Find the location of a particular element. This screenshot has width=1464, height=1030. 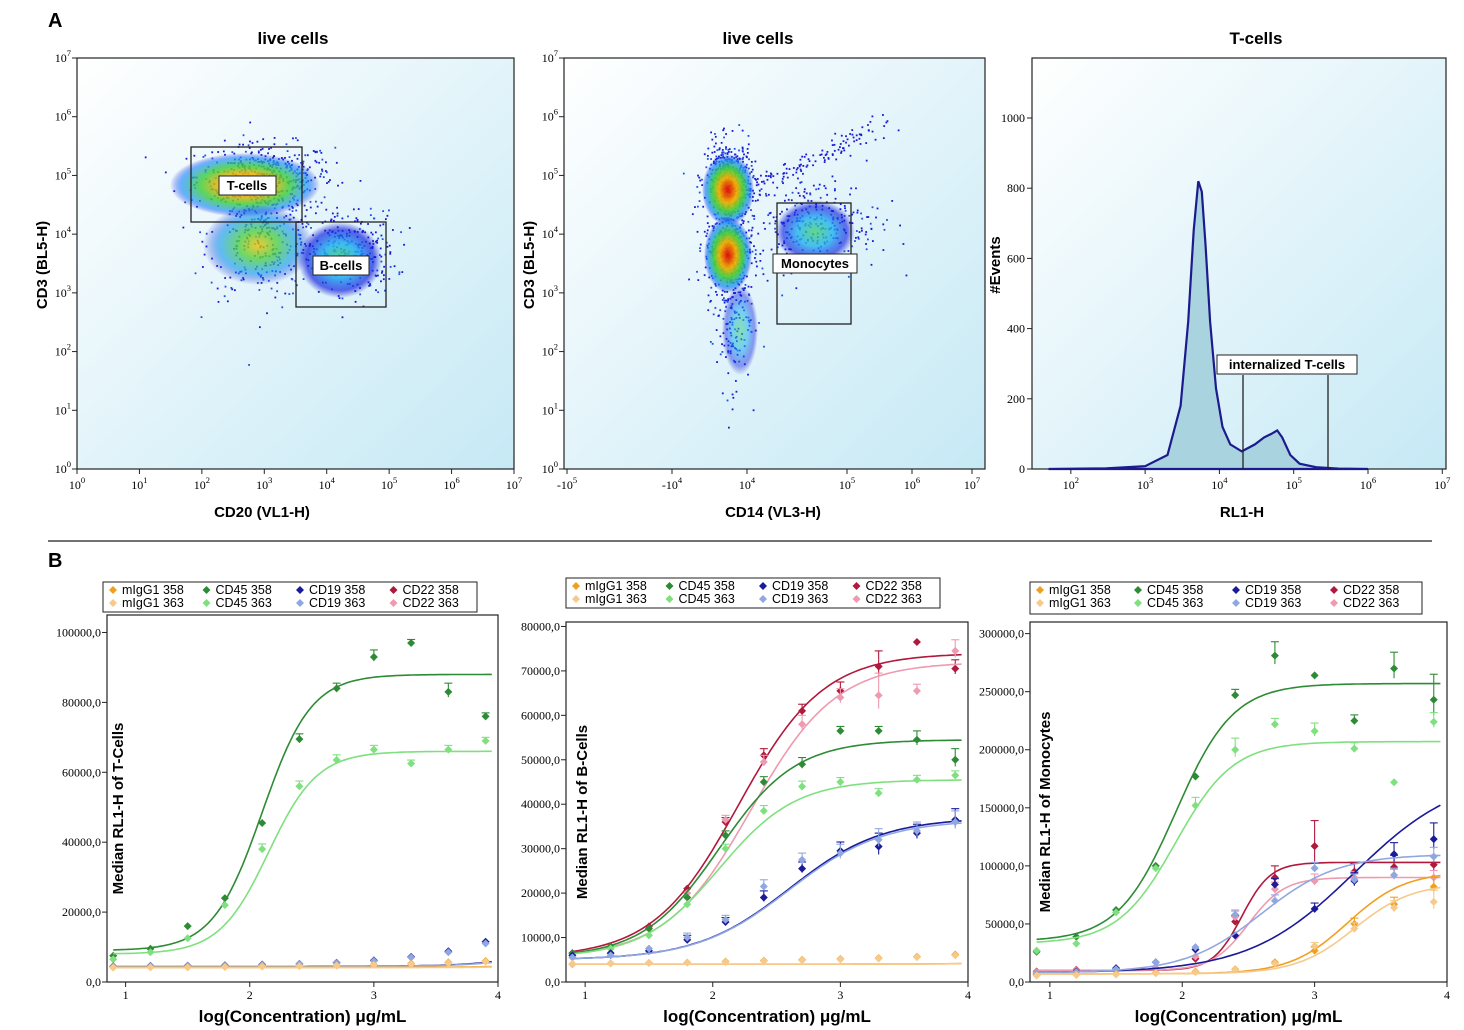

y-tick-label: 80000,0 is located at coordinates (81, 702).